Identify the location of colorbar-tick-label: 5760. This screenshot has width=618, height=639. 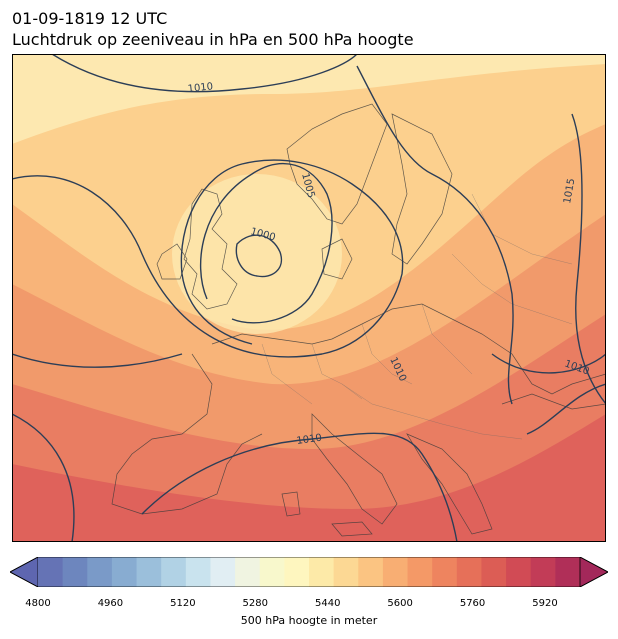
(472, 603).